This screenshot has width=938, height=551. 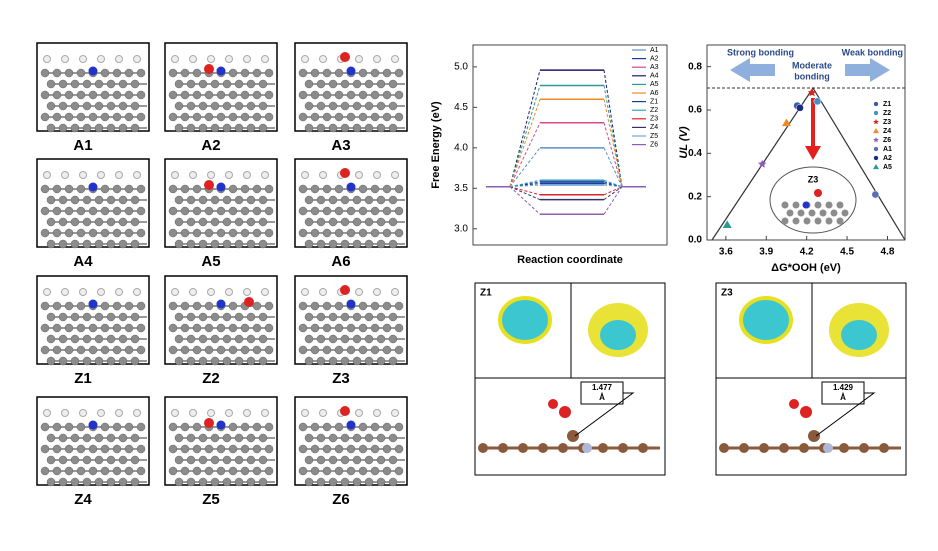 What do you see at coordinates (602, 387) in the screenshot?
I see `bond-length: 1.477` at bounding box center [602, 387].